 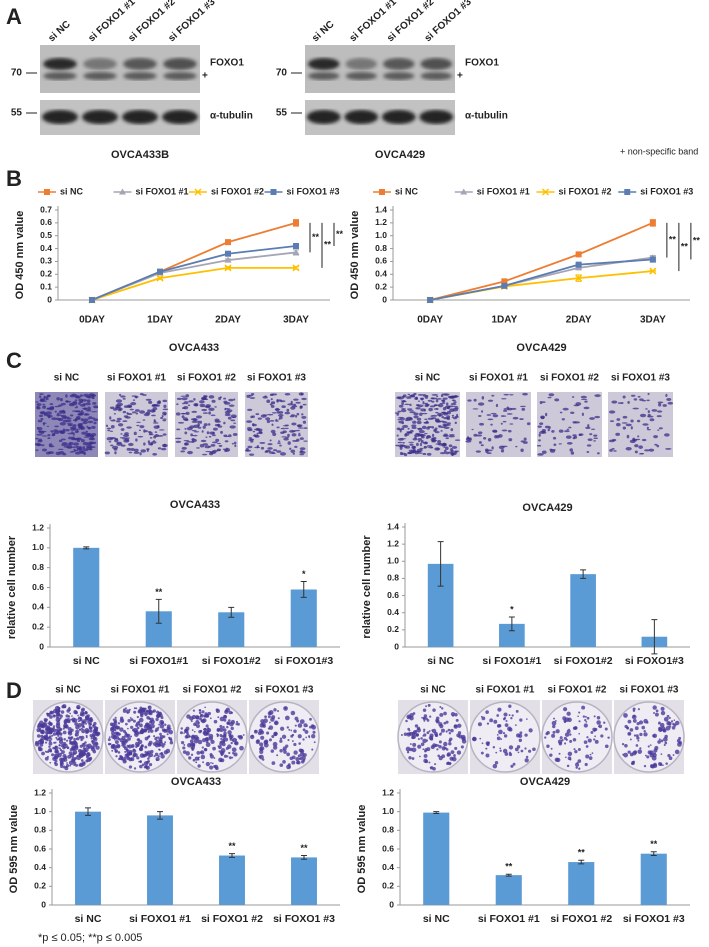 I want to click on series-line, so click(x=541, y=261).